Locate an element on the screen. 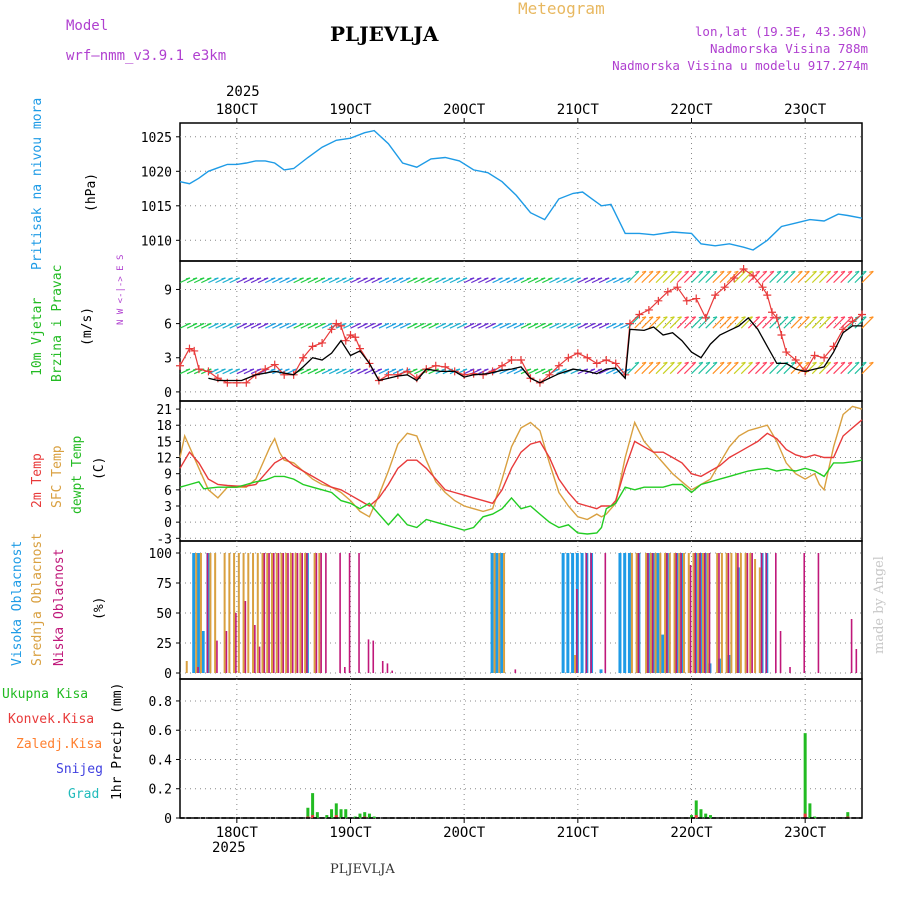 The height and width of the screenshot is (900, 900). clouds-ytick-label: 75 is located at coordinates (164, 584).